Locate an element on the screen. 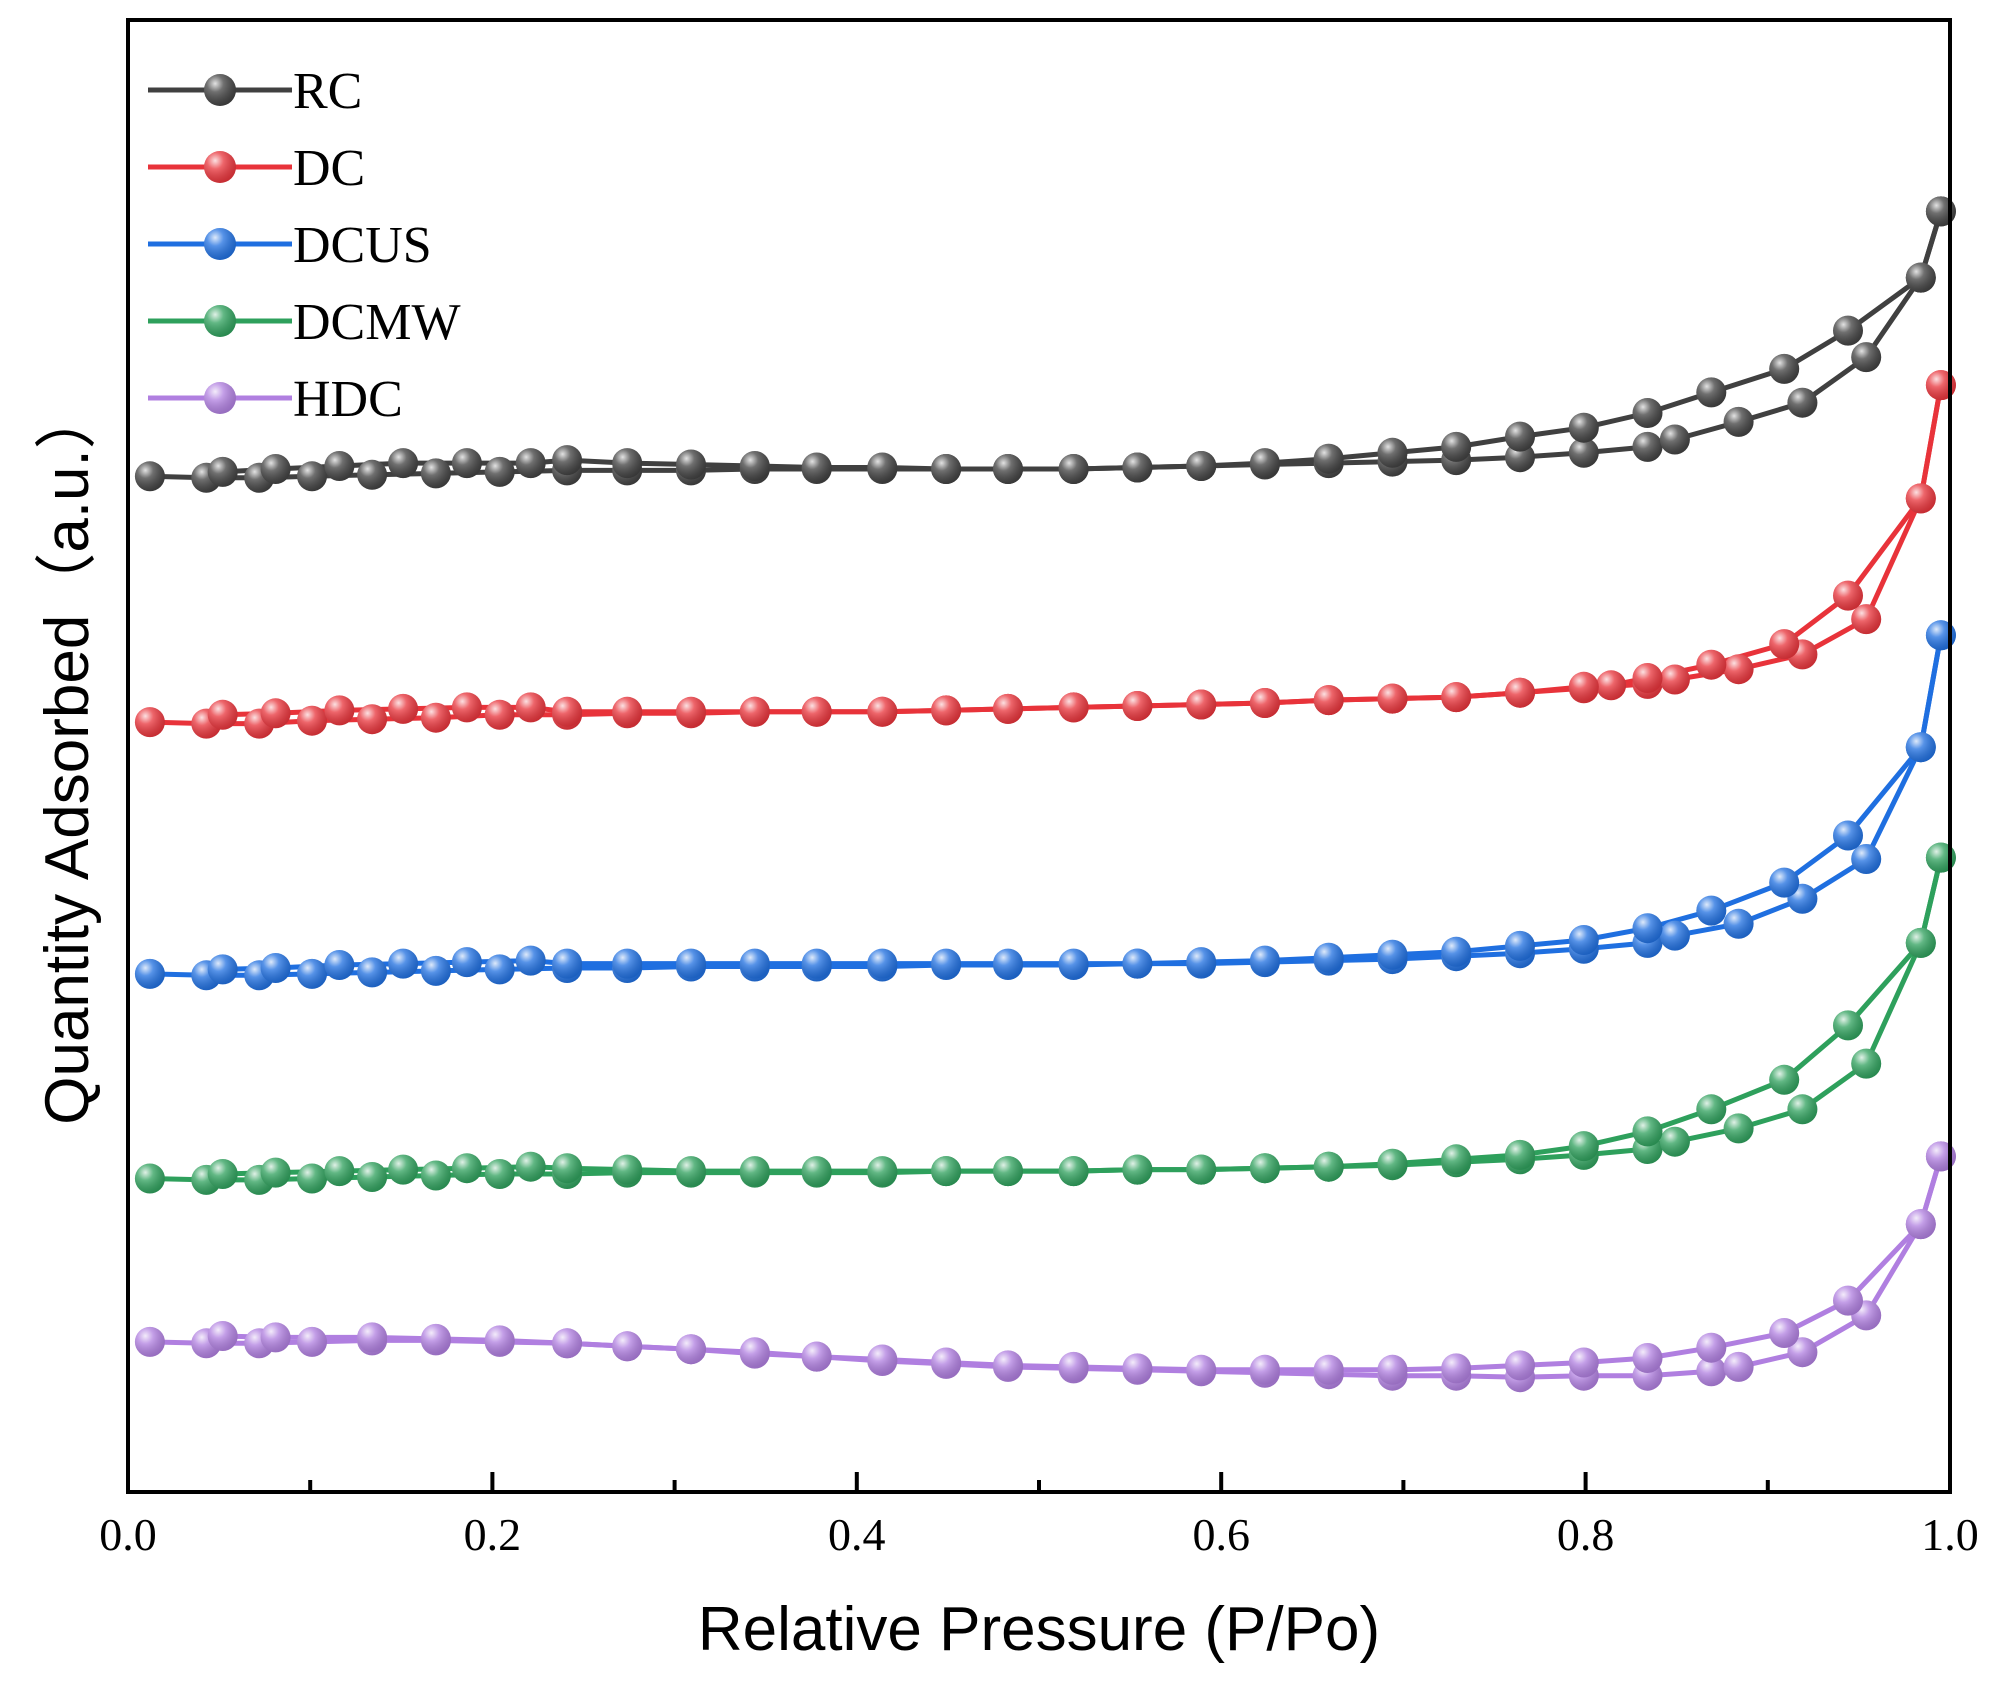 The width and height of the screenshot is (2008, 1691). series-line-hdc-adsorption is located at coordinates (1046, 1267).